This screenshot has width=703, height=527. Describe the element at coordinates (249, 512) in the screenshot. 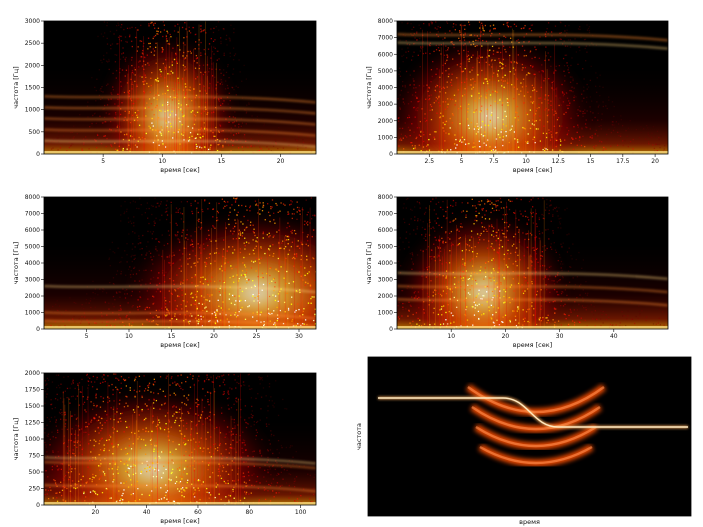

I see `x-tick-label: 80` at that location.